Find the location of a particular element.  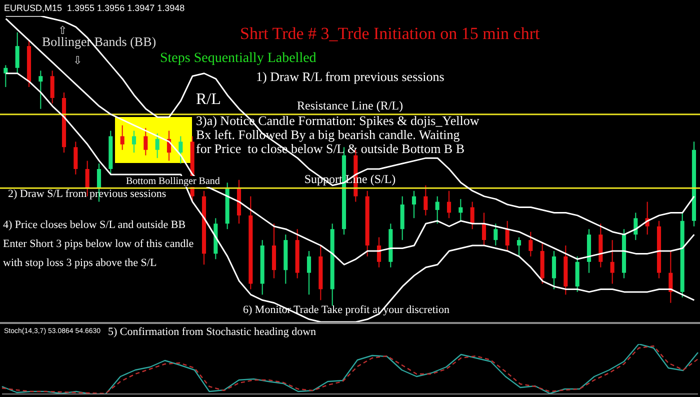

annotation: ⇩ is located at coordinates (77, 61).